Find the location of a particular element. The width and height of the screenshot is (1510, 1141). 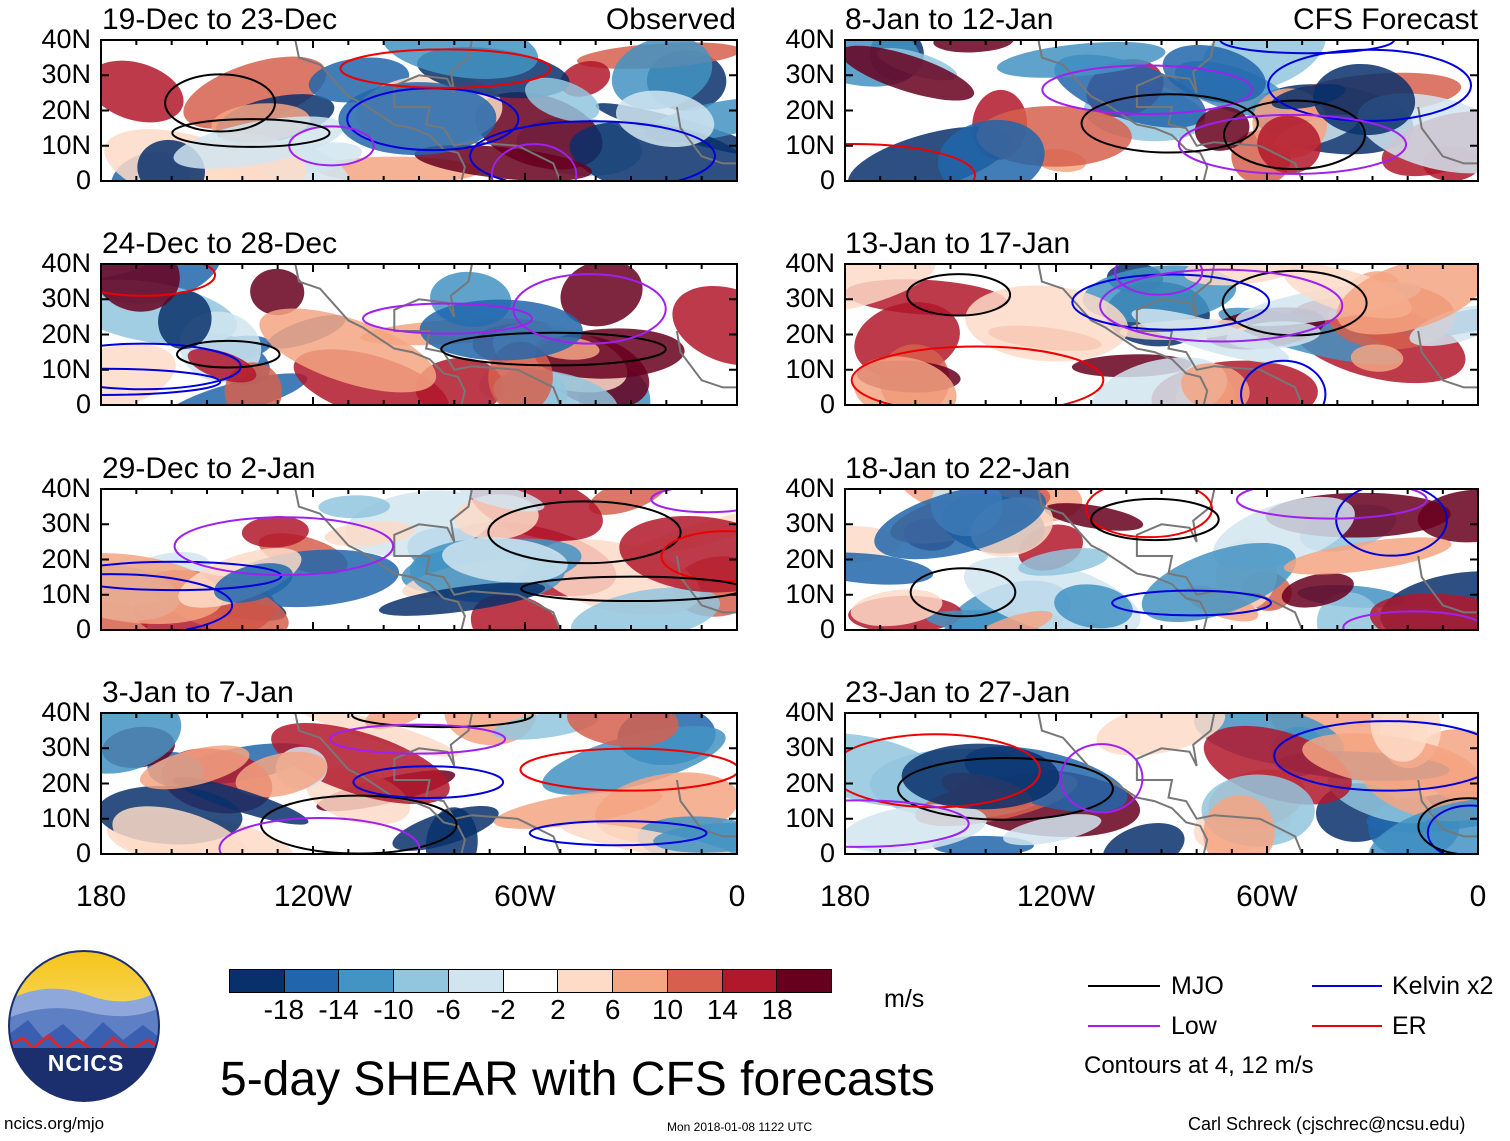

colorbar-tick-label: 18 is located at coordinates (777, 1009).